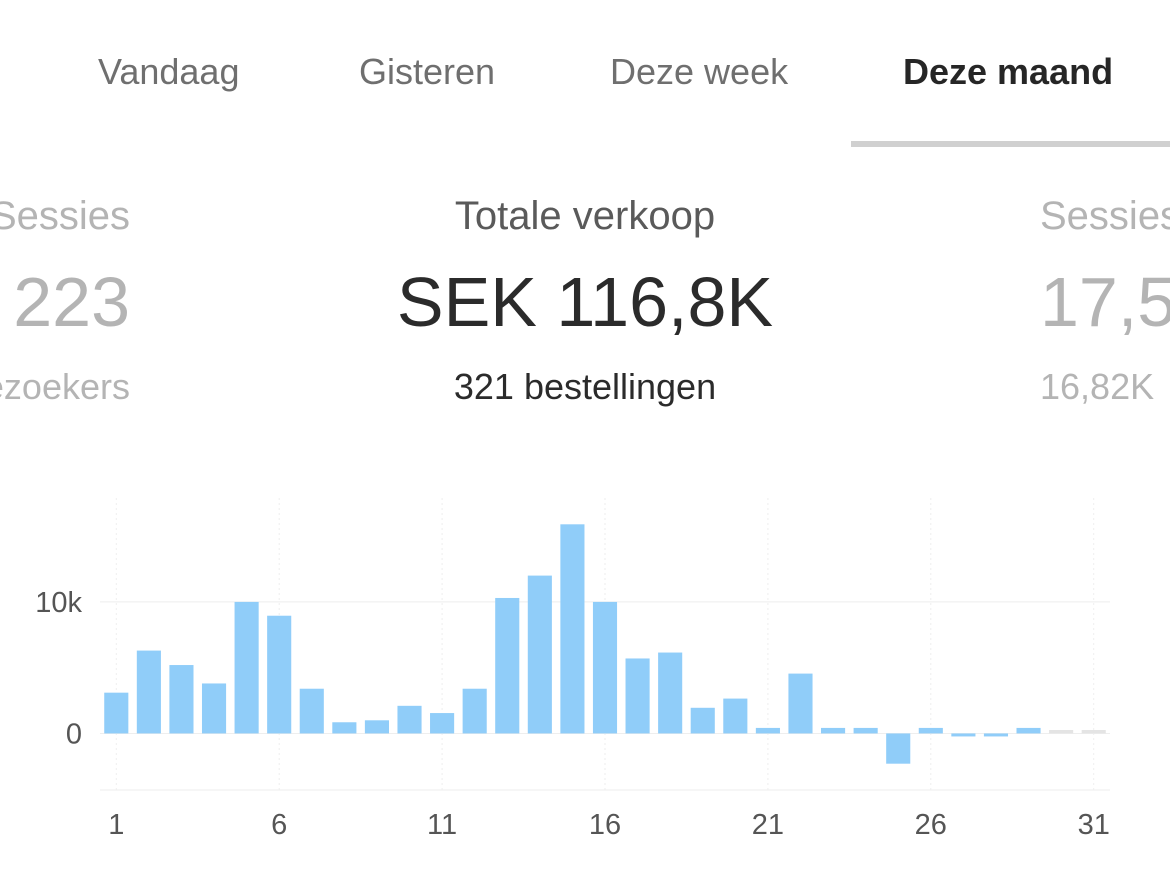  I want to click on kpi-value: 223, so click(71, 302).